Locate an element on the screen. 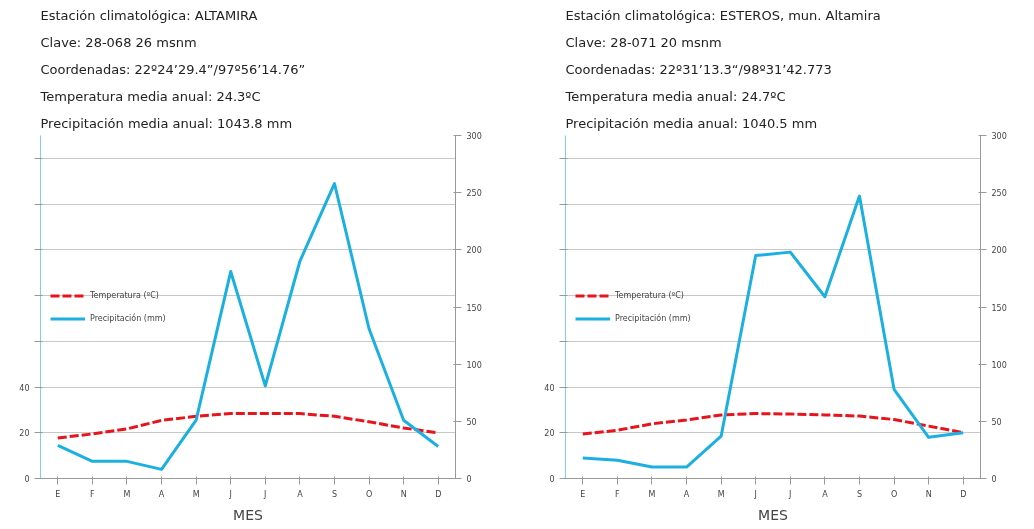 The width and height of the screenshot is (1034, 529). text: Clave: 28-068 26 msnm is located at coordinates (118, 42).